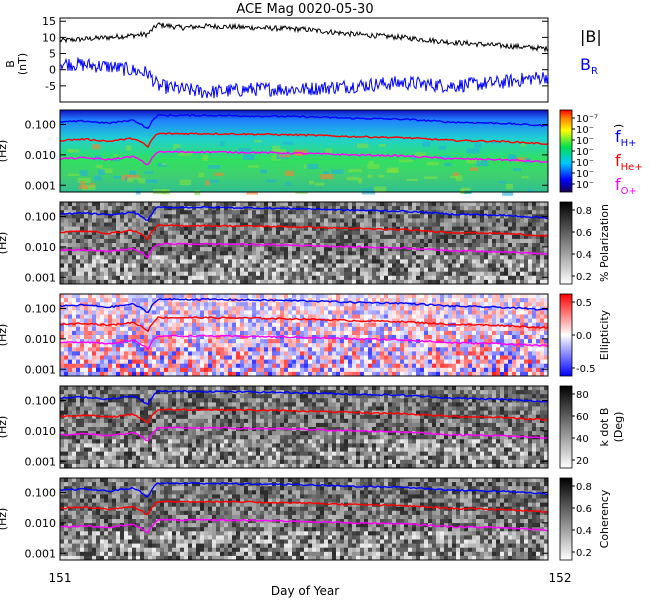  I want to click on y-tick-label: 0.010, so click(41, 155).